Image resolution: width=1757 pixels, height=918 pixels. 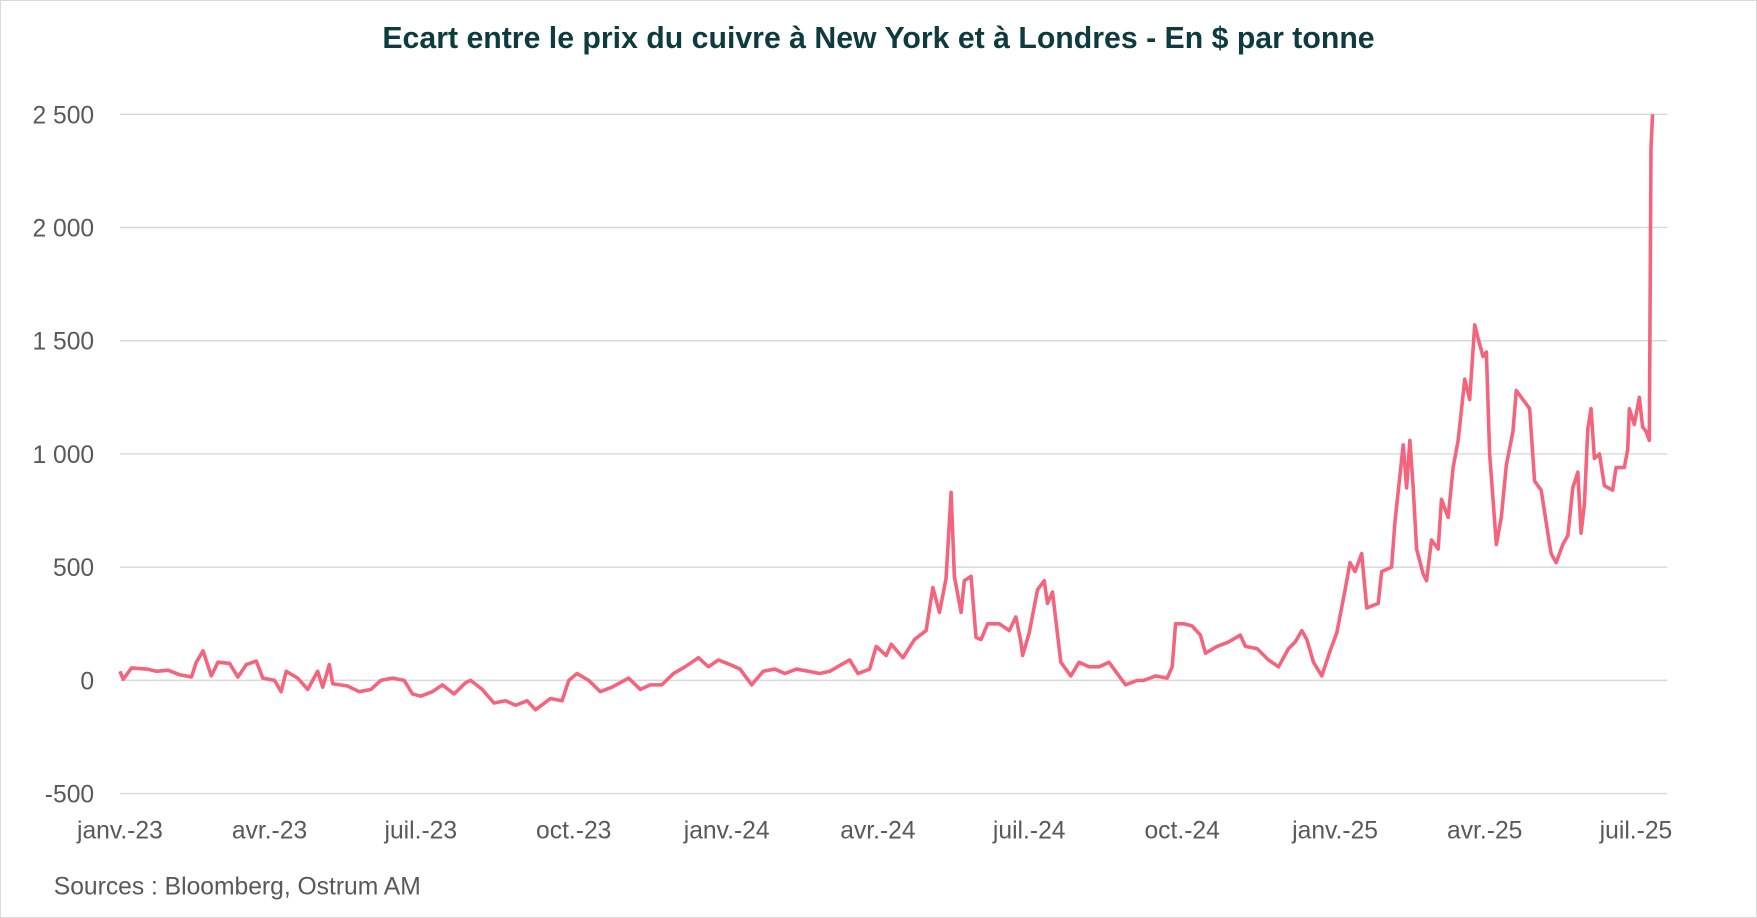 What do you see at coordinates (1181, 830) in the screenshot?
I see `x-tick-label: oct.-24` at bounding box center [1181, 830].